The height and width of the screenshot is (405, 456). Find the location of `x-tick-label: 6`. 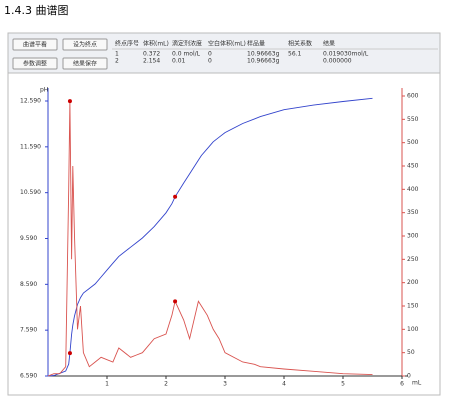

x-tick-label: 6 is located at coordinates (402, 384).